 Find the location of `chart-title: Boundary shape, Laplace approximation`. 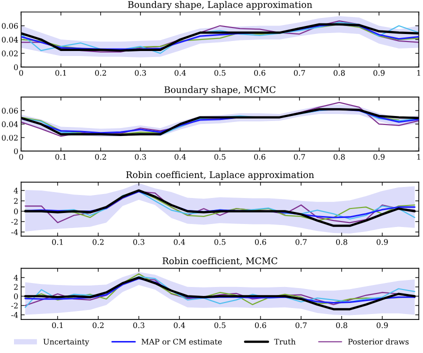

chart-title: Boundary shape, Laplace approximation is located at coordinates (220, 5).